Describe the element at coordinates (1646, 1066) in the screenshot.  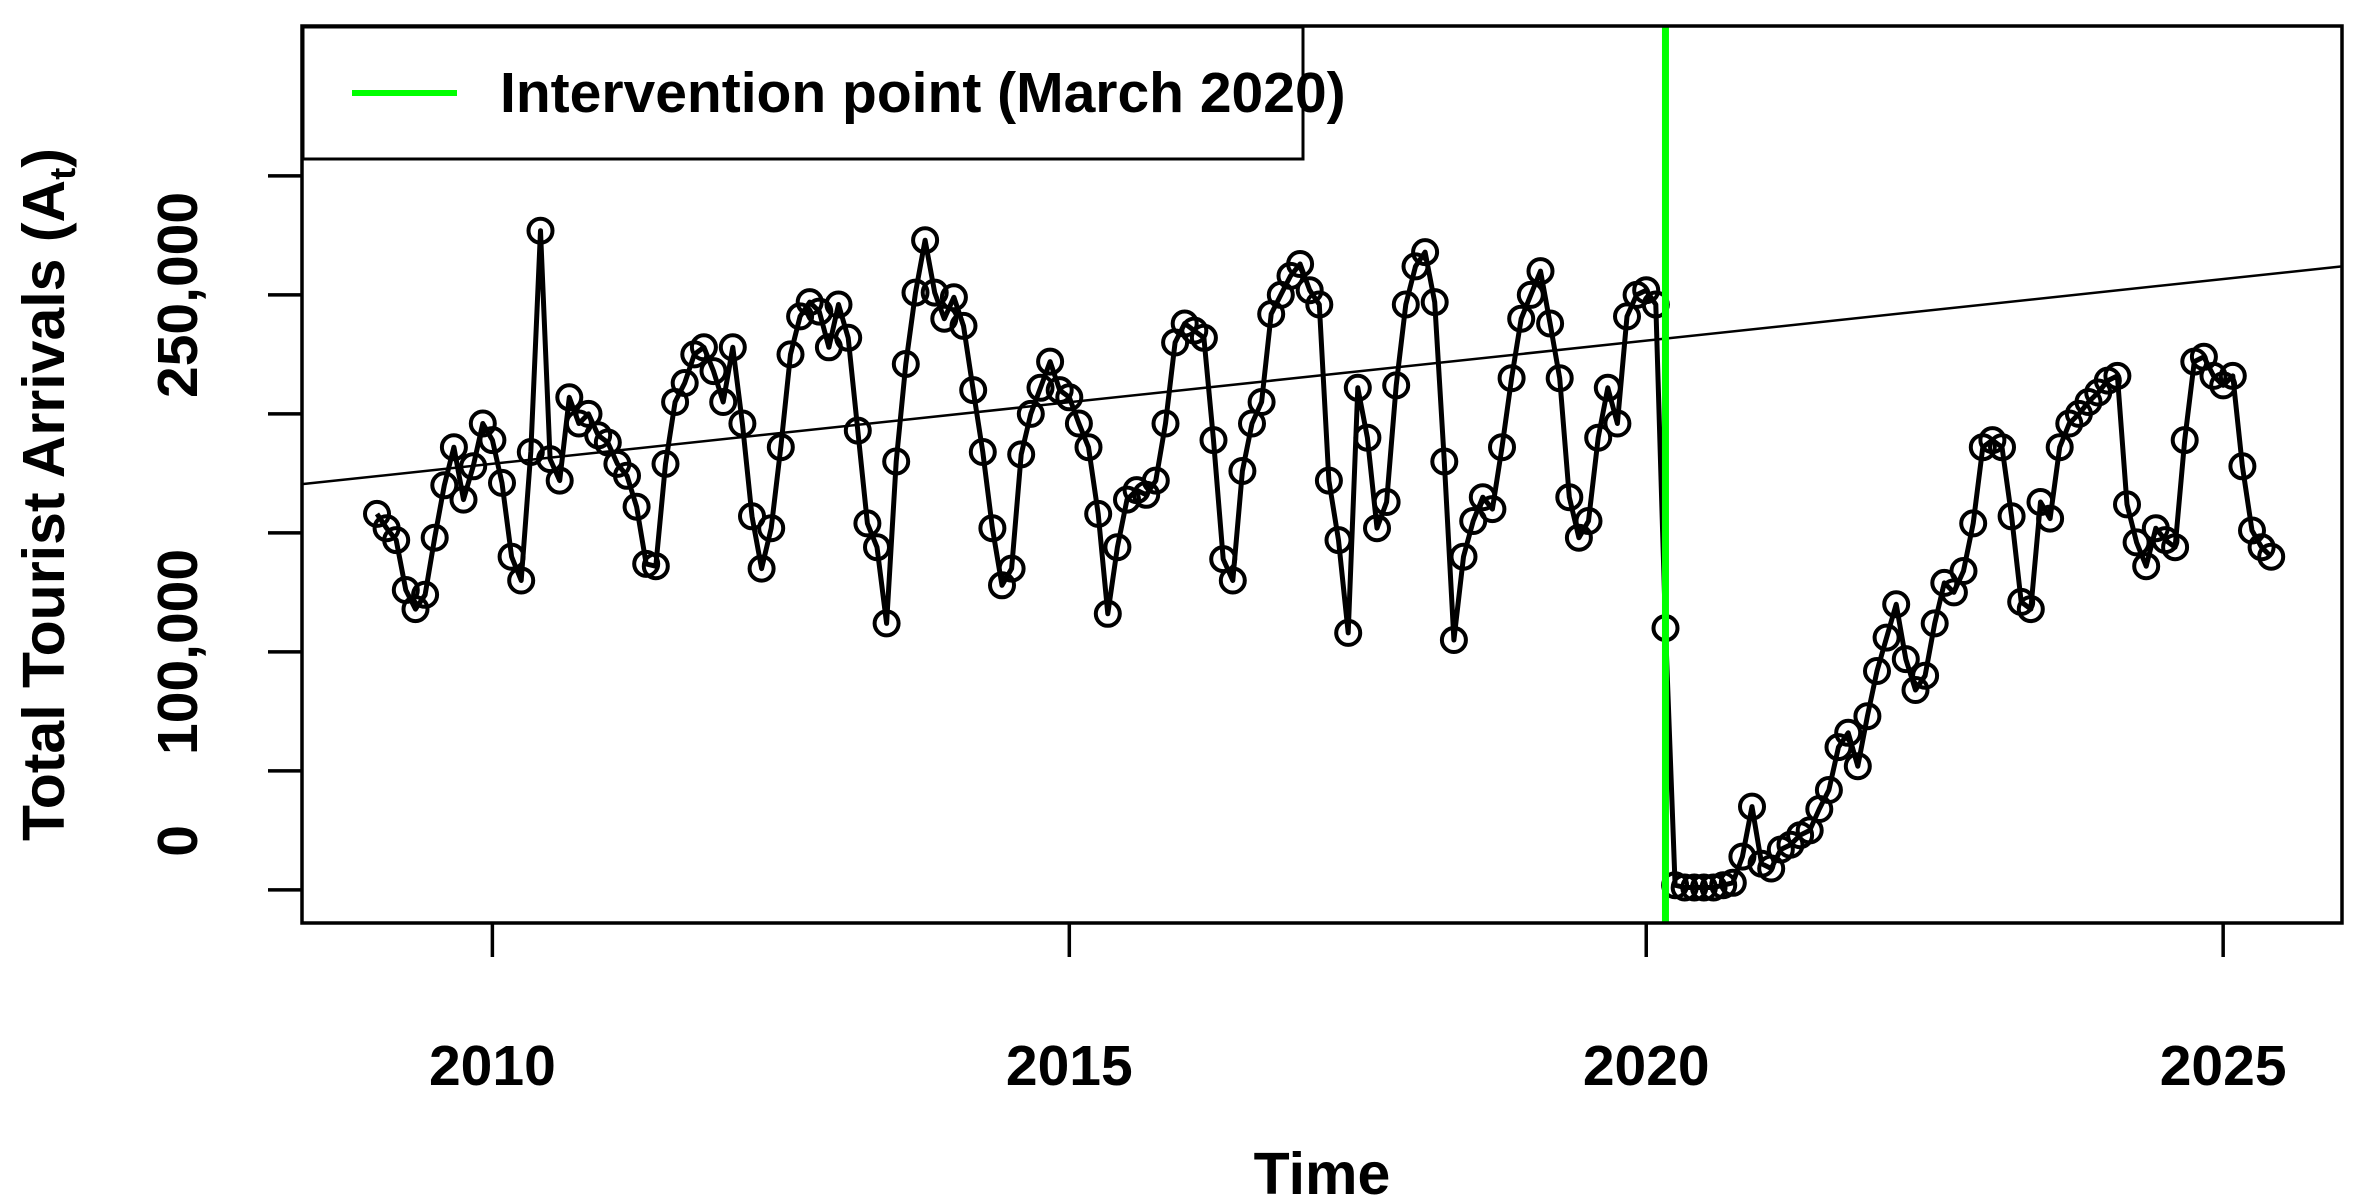
I see `x-axis-tick-label: 2020` at that location.